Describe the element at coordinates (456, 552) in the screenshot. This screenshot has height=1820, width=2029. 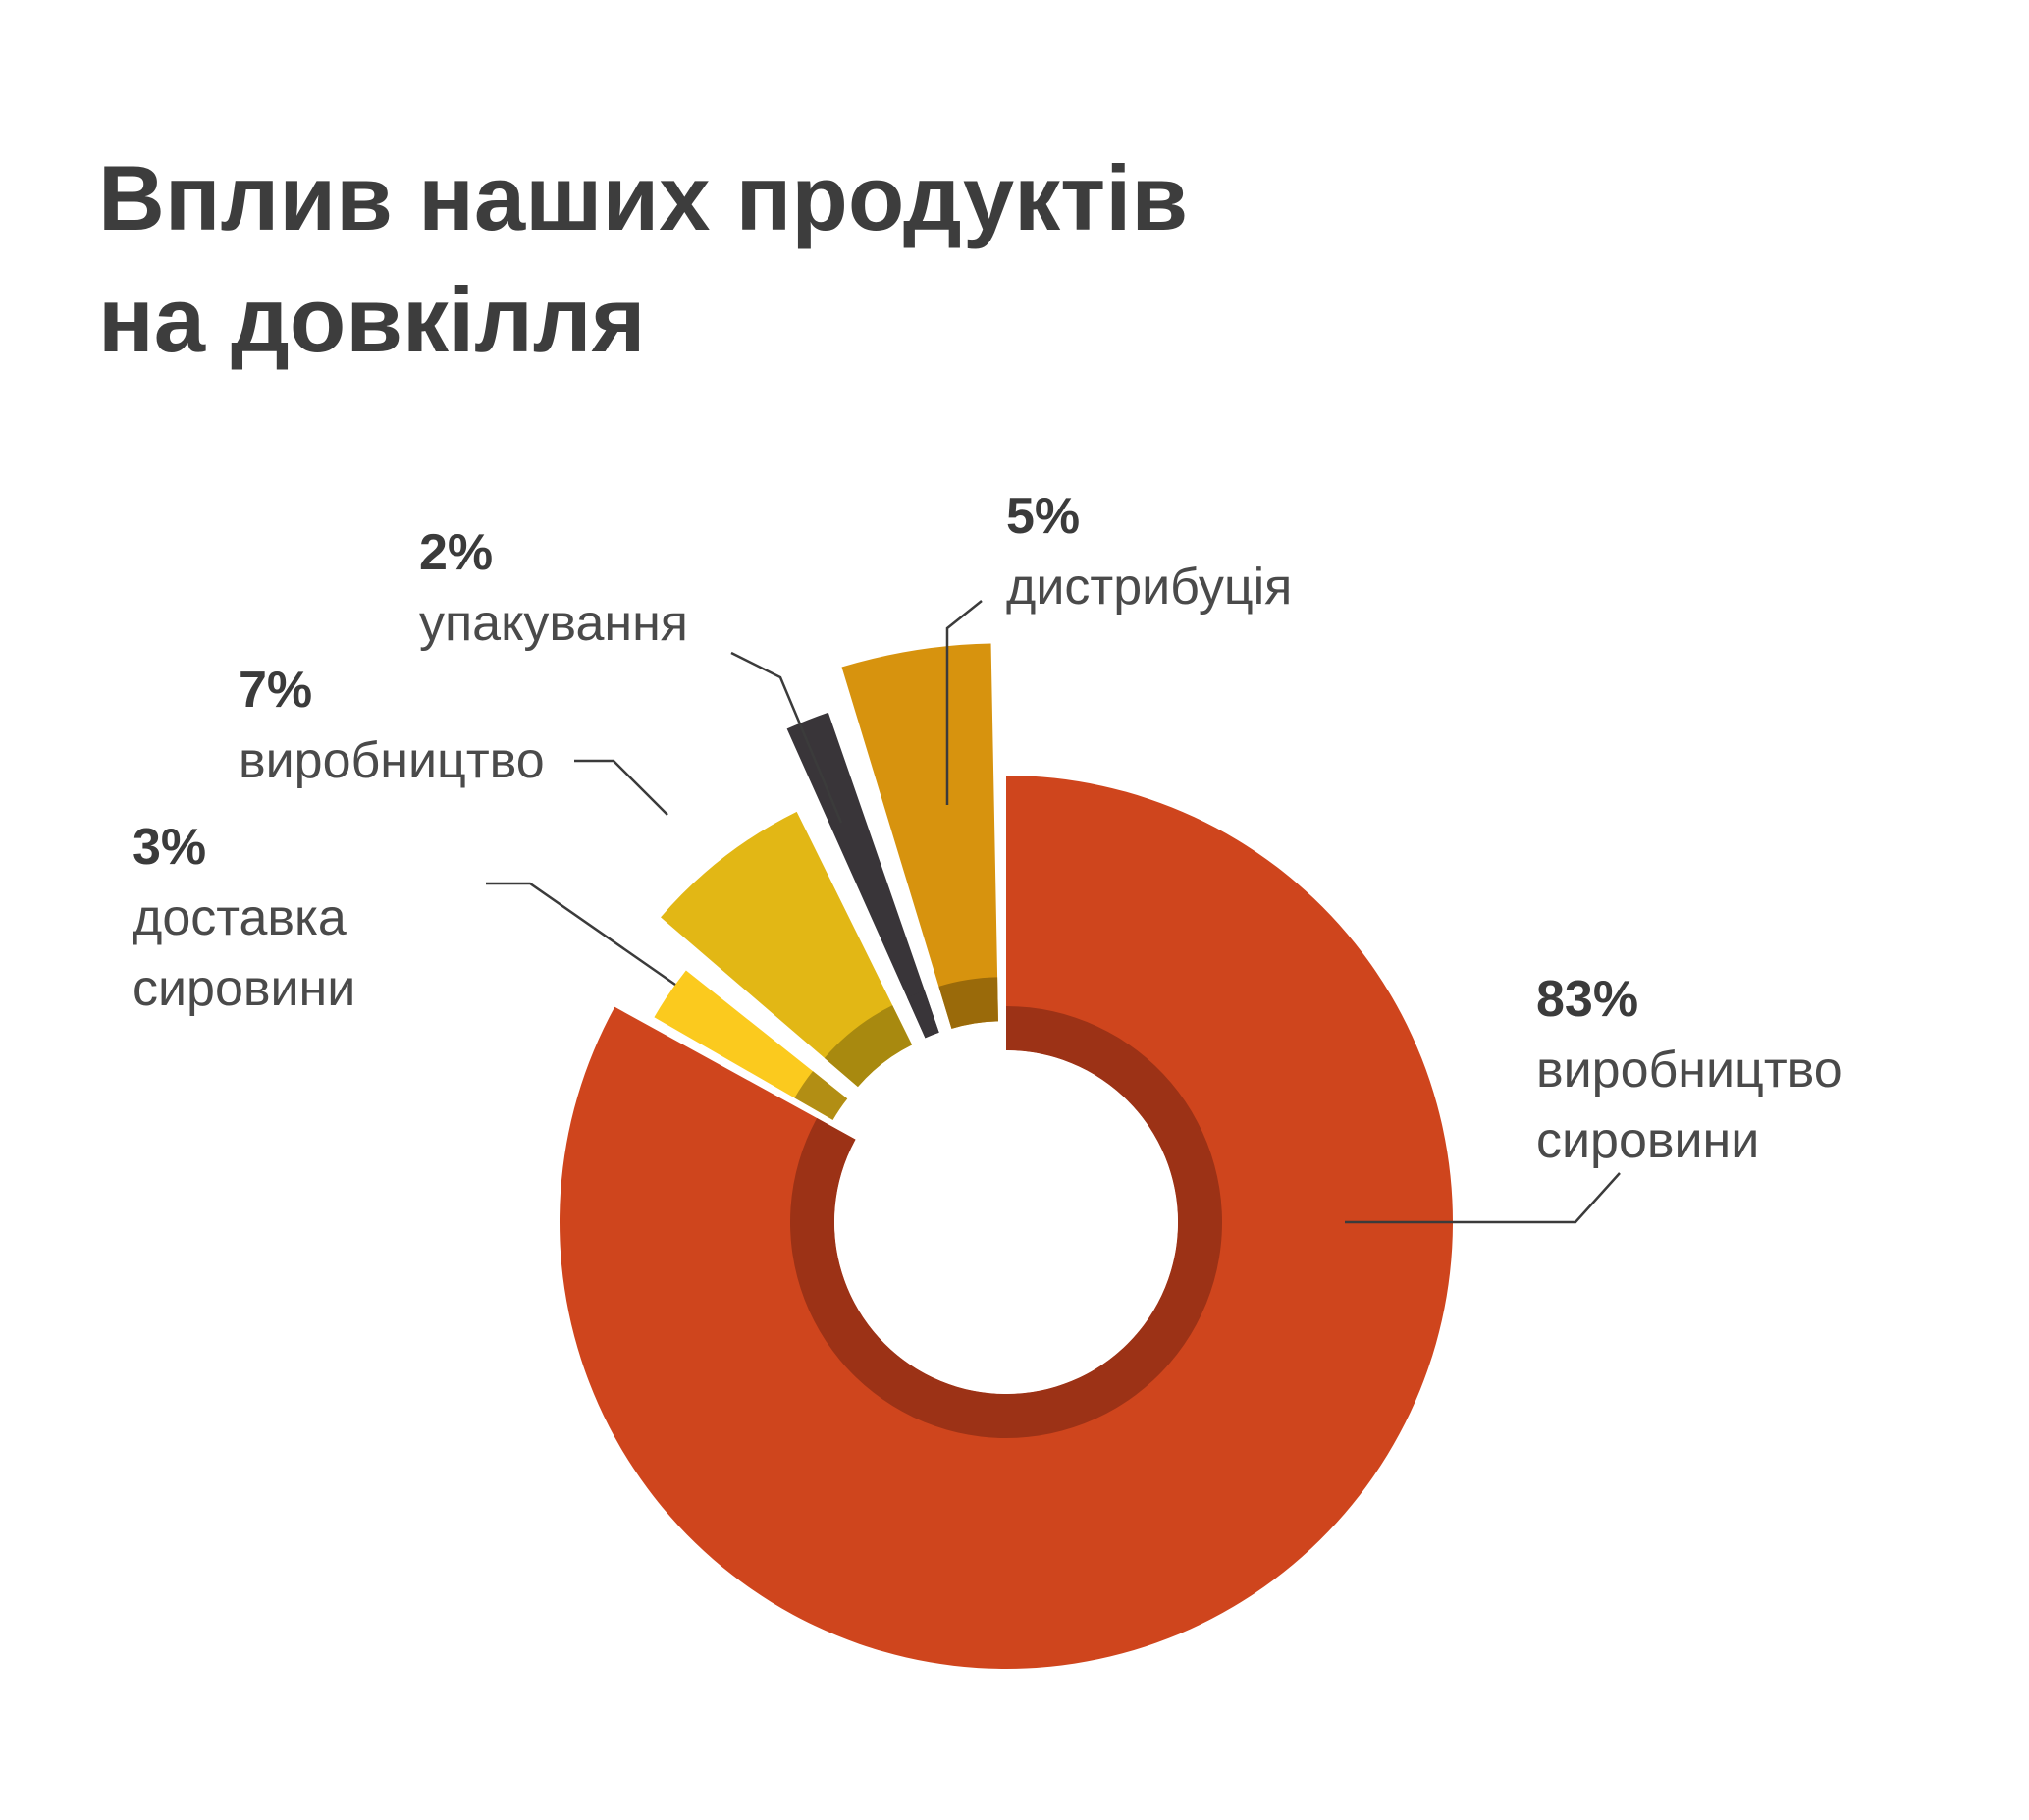
I see `slice-4-percent: 2%` at that location.